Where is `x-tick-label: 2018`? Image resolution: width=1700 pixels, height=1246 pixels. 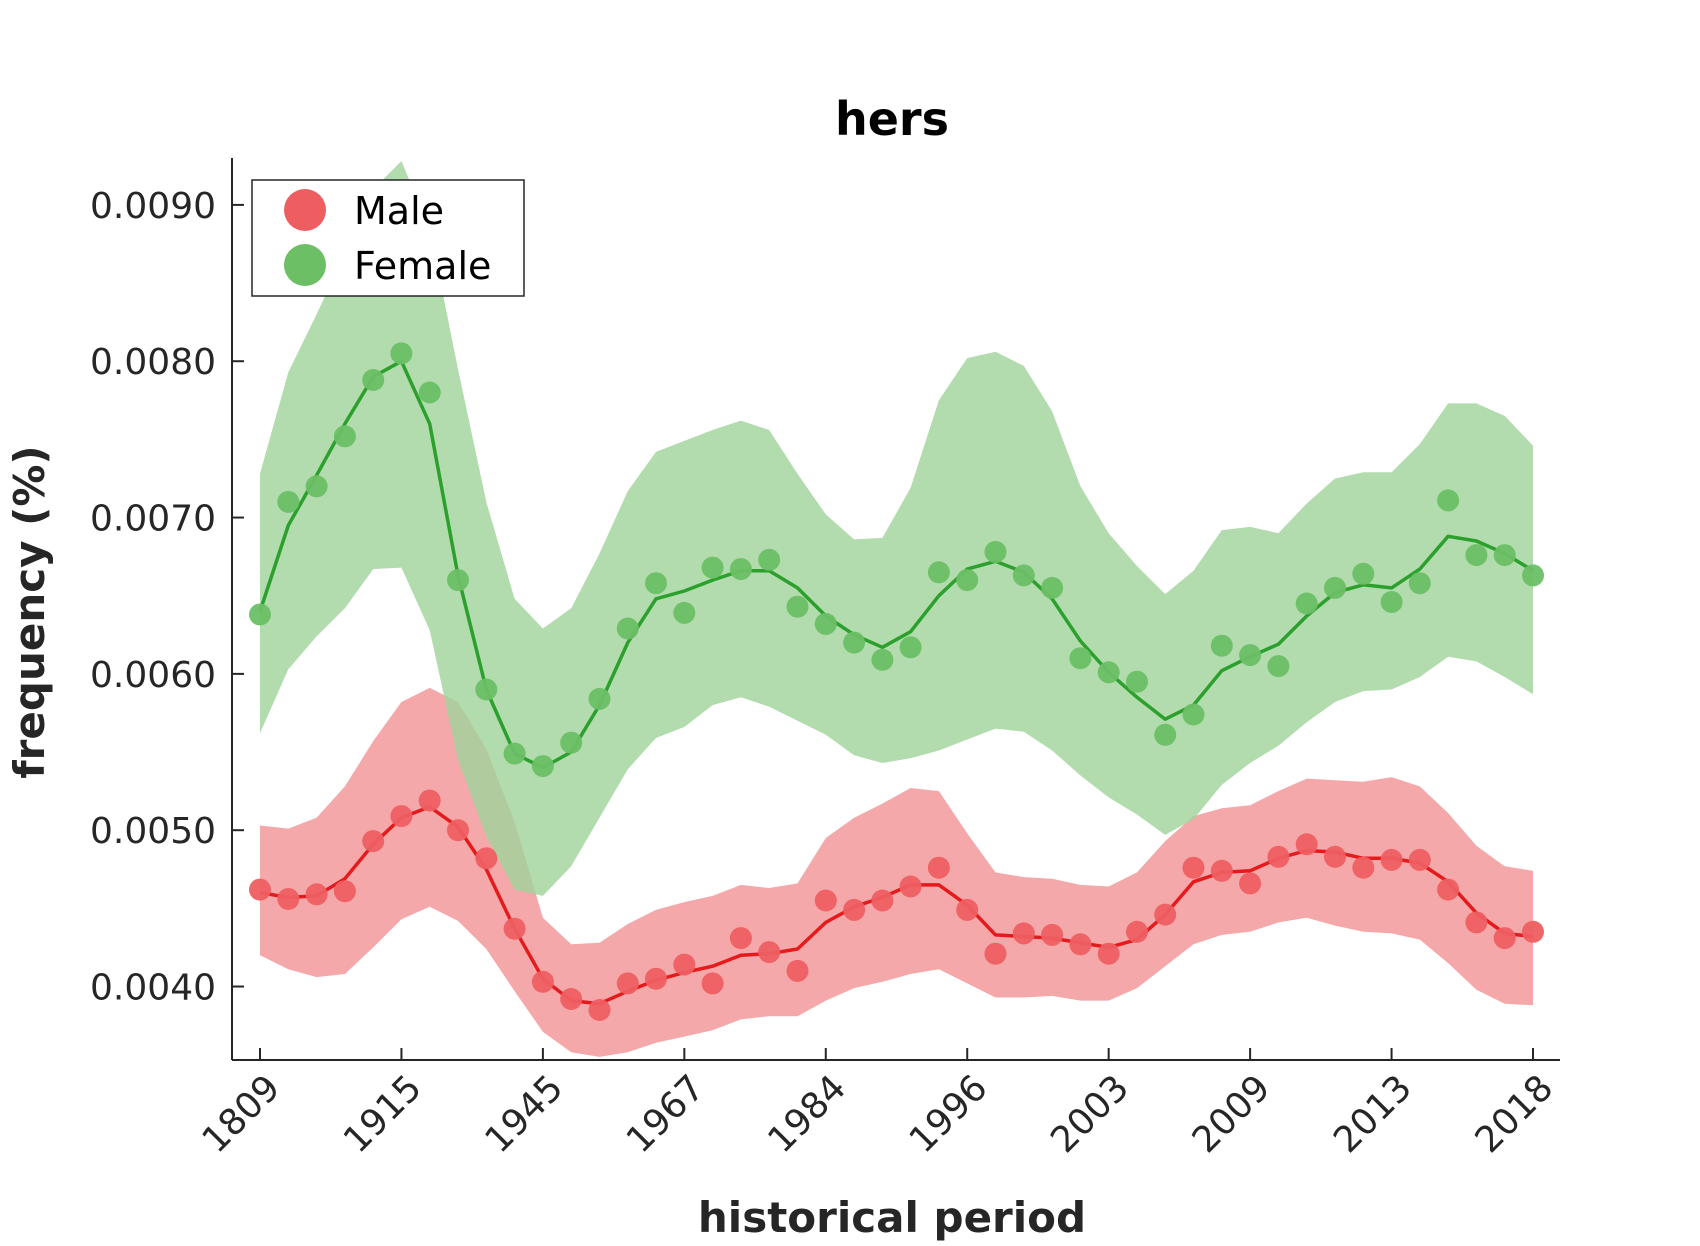
x-tick-label: 2018 is located at coordinates (1515, 1114).